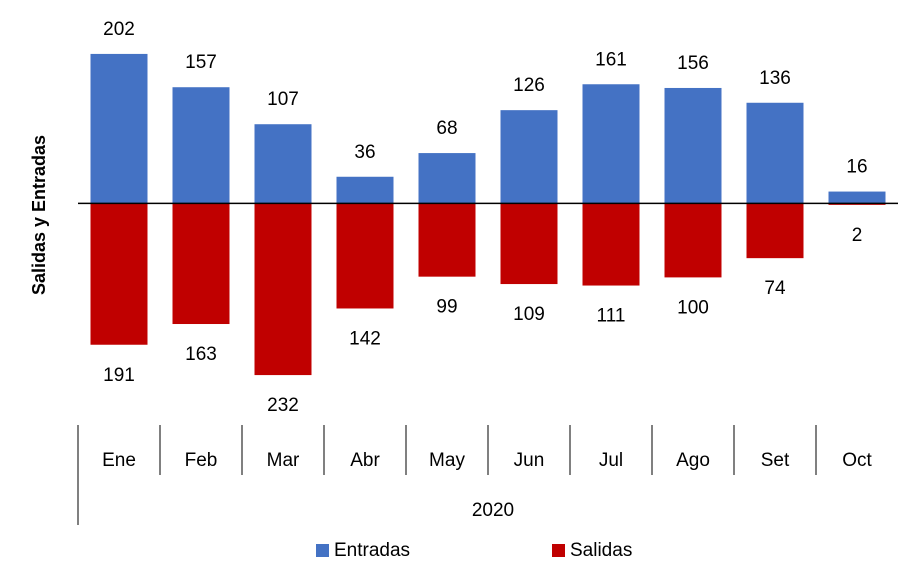  What do you see at coordinates (283, 405) in the screenshot?
I see `data-label: 232` at bounding box center [283, 405].